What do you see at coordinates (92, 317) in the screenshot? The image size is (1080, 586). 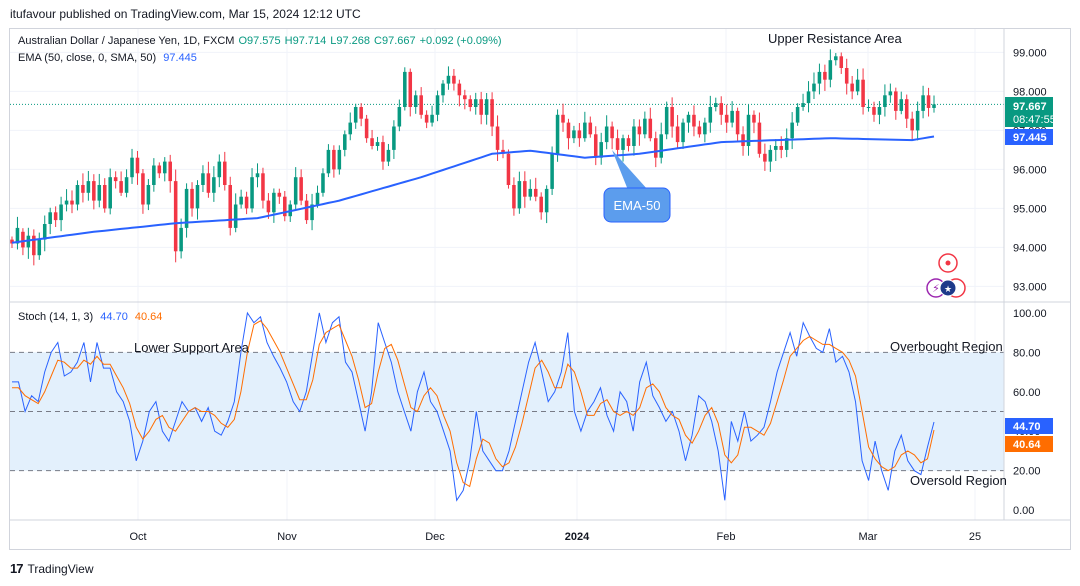 I see `stoch-legend-row: Stoch (14, 1, 3) 44.70 40.64` at bounding box center [92, 317].